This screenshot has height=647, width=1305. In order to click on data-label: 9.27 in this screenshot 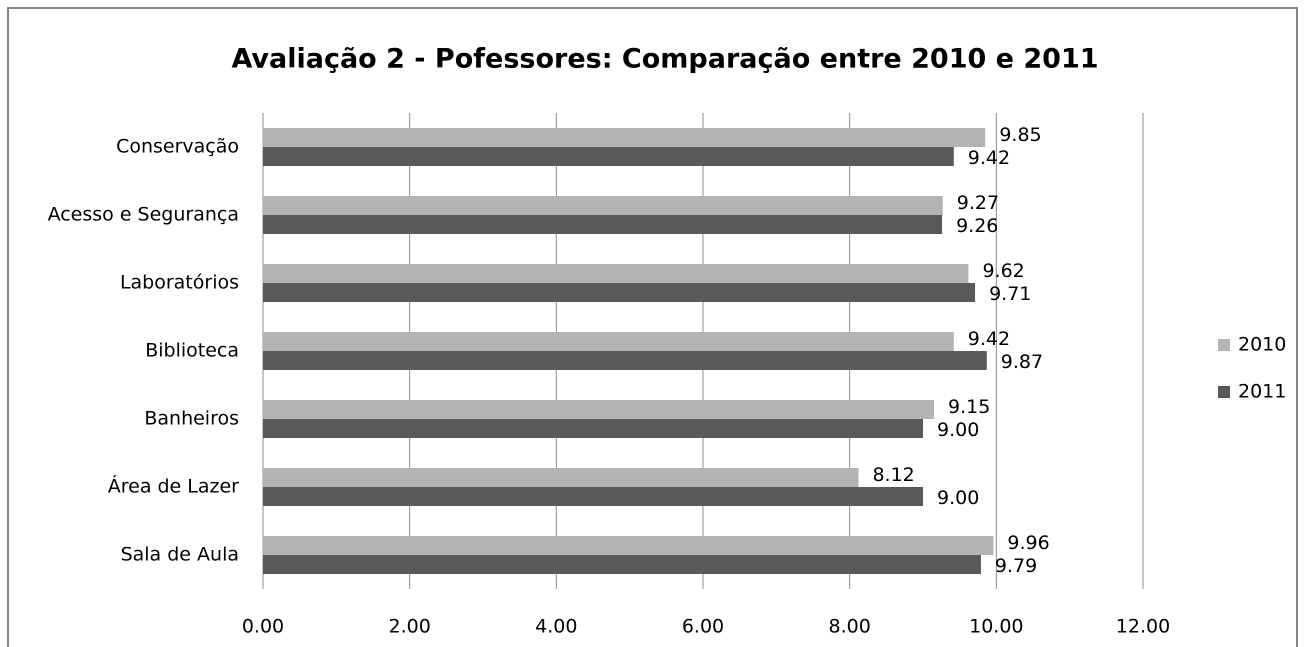, I will do `click(978, 203)`.